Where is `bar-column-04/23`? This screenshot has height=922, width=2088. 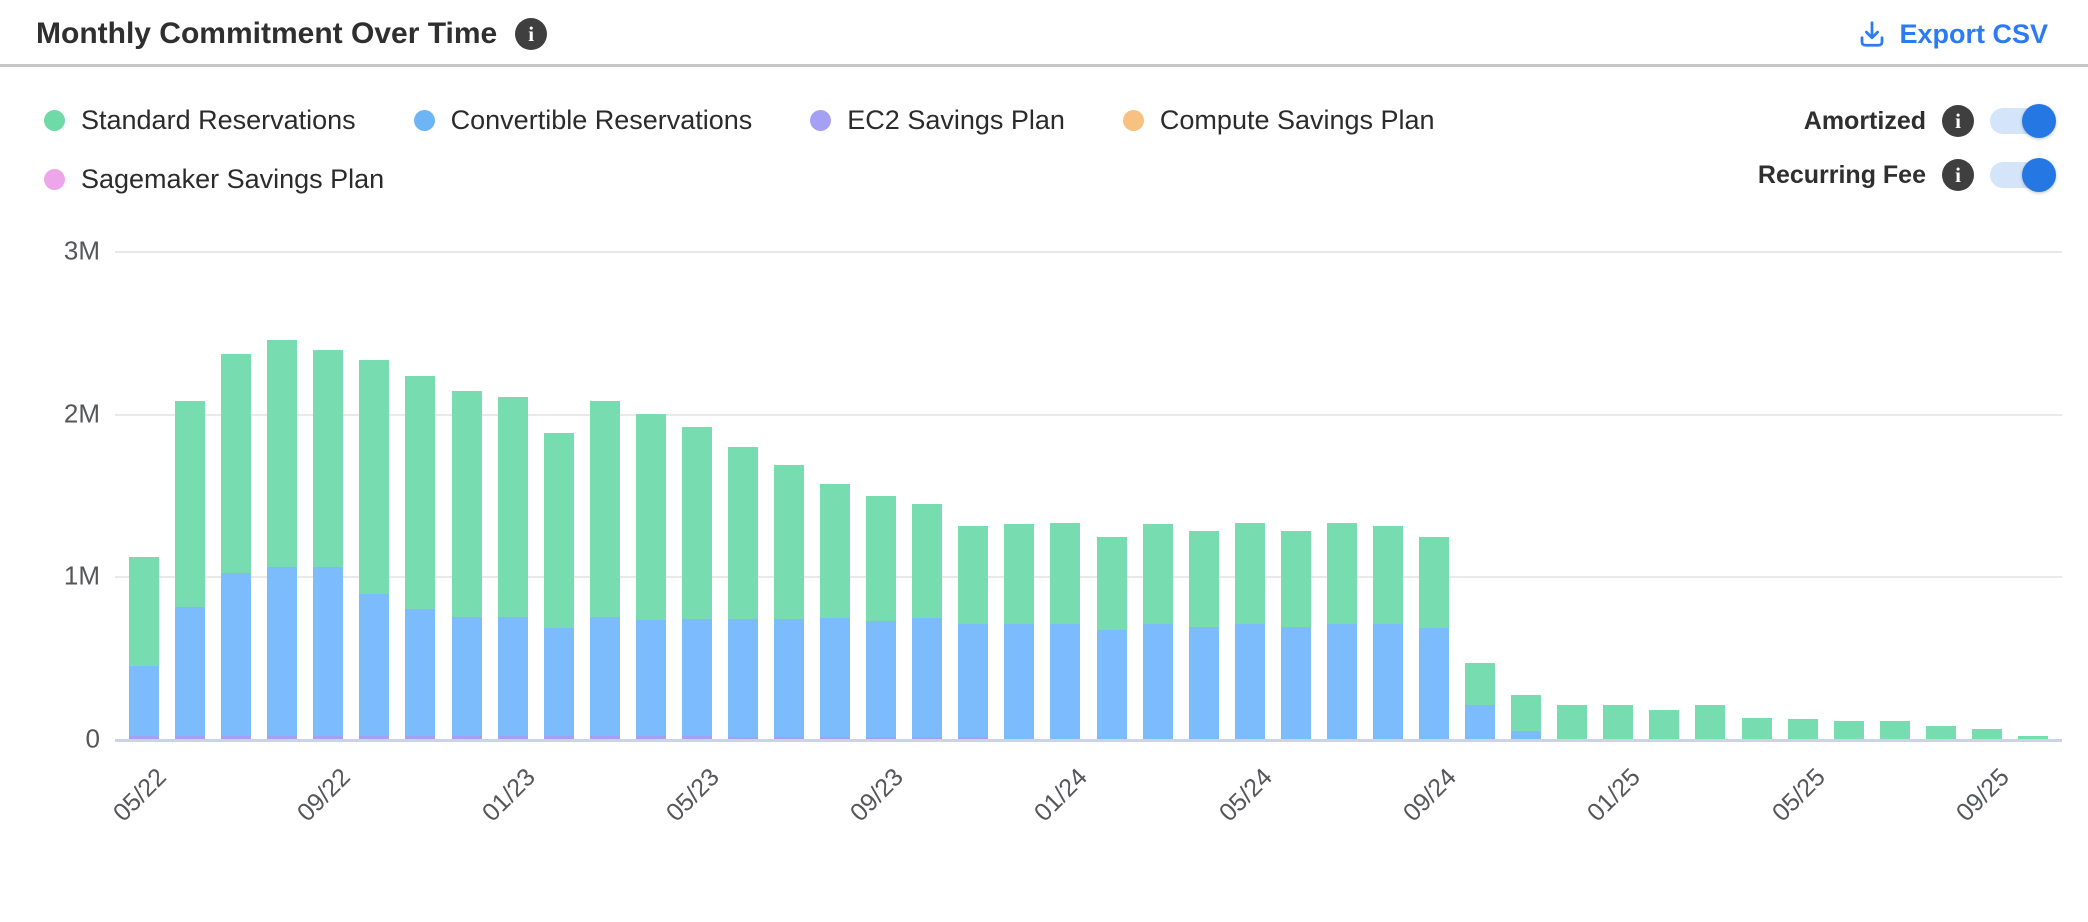 bar-column-04/23 is located at coordinates (650, 576).